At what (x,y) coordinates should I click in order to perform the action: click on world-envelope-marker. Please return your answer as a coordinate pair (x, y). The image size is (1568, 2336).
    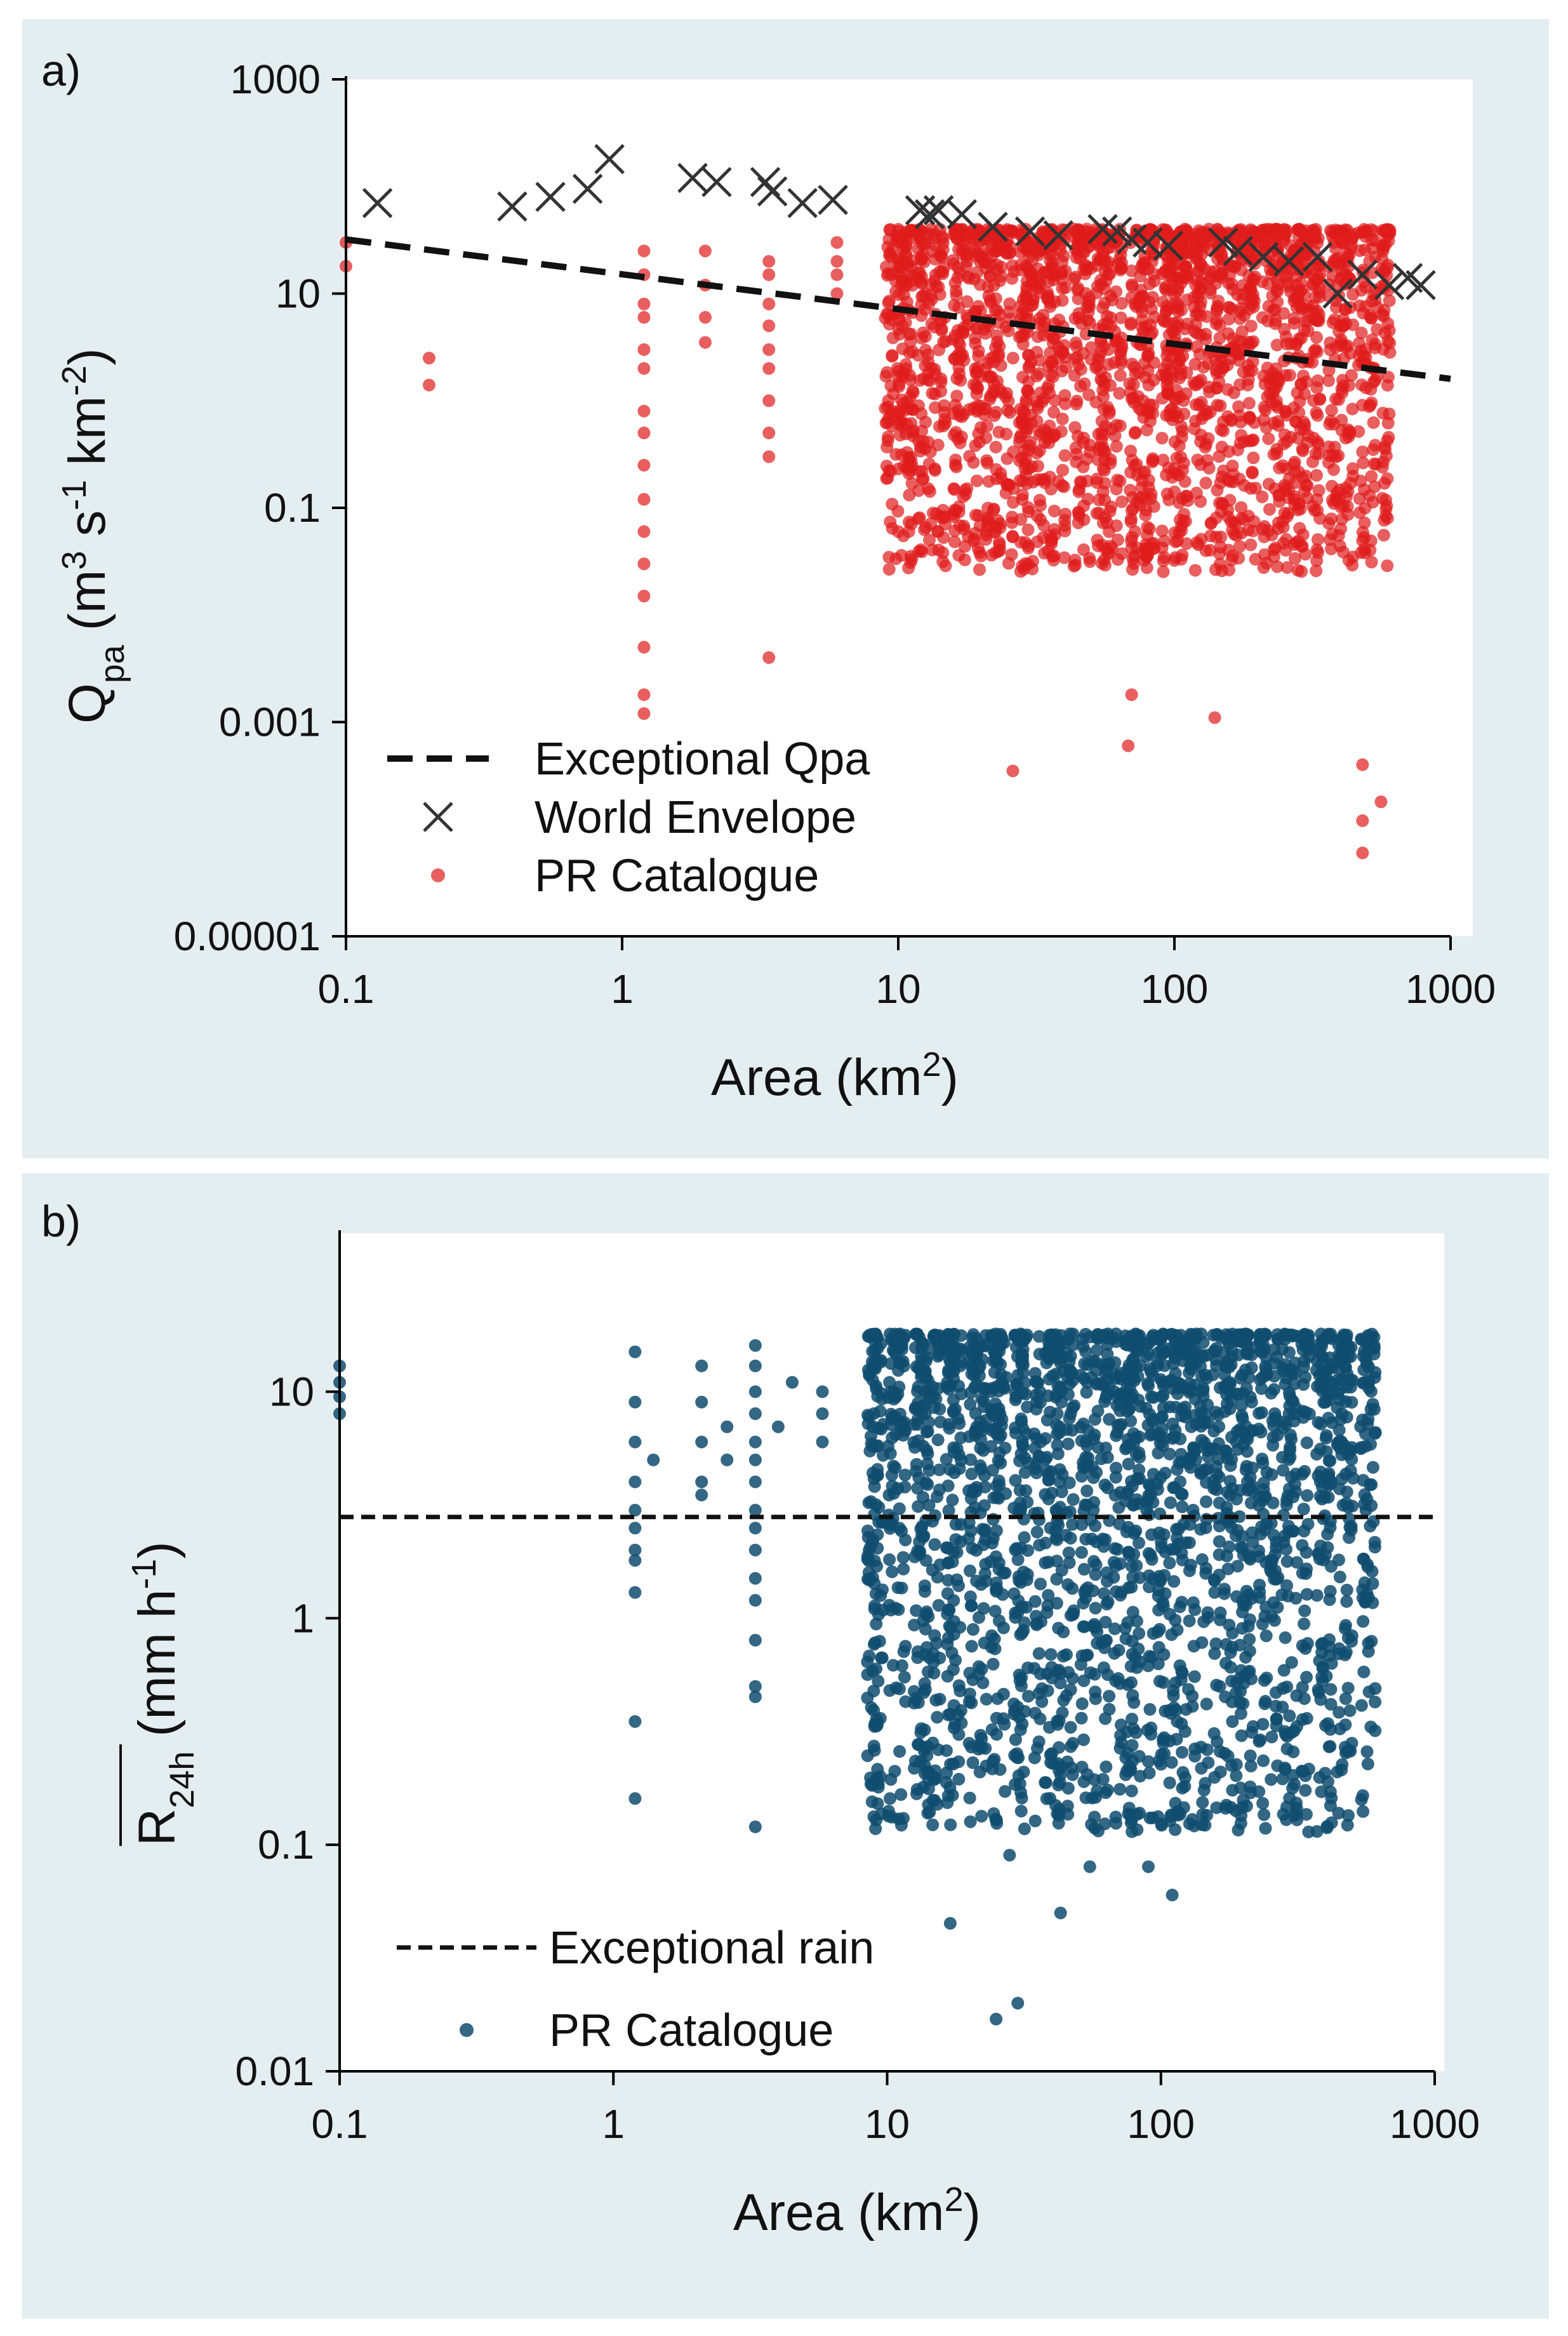
    Looking at the image, I should click on (1389, 285).